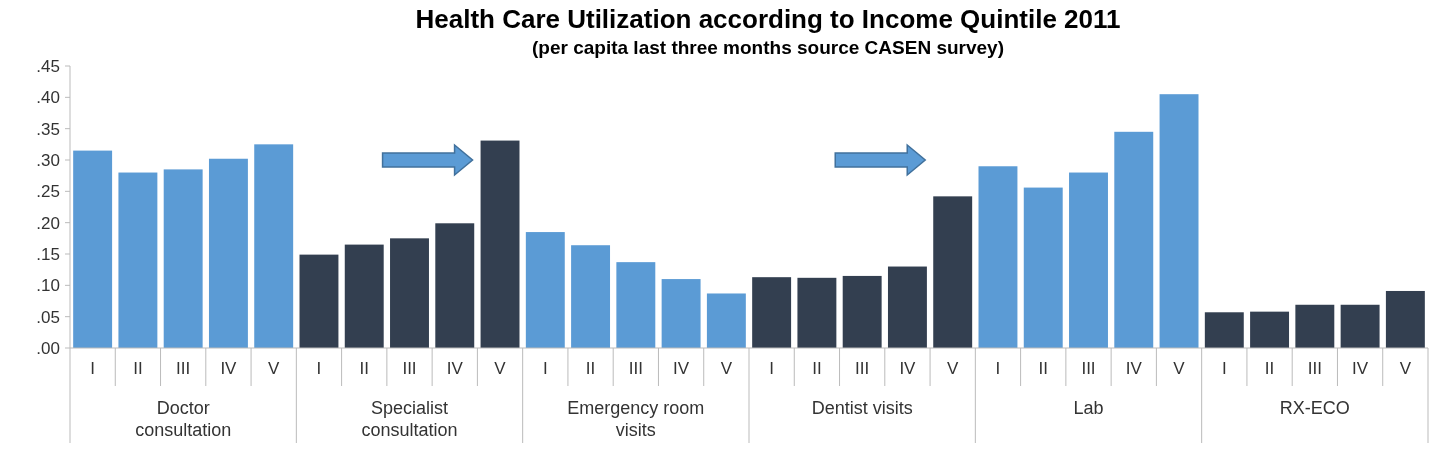 Image resolution: width=1442 pixels, height=453 pixels. Describe the element at coordinates (636, 419) in the screenshot. I see `text: Emergency room visits` at that location.